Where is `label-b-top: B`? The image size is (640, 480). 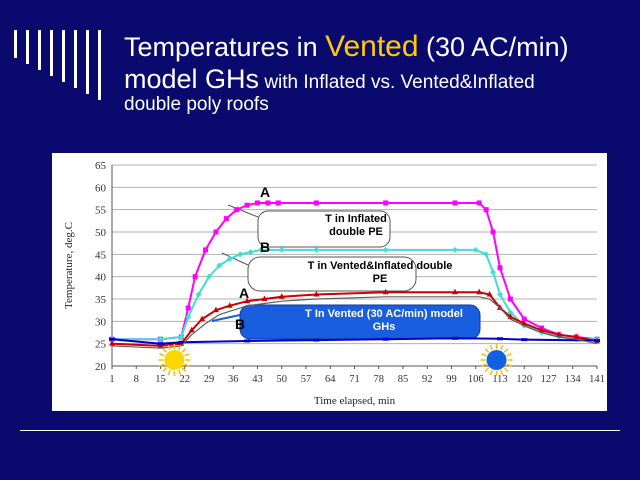
label-b-top: B is located at coordinates (265, 247).